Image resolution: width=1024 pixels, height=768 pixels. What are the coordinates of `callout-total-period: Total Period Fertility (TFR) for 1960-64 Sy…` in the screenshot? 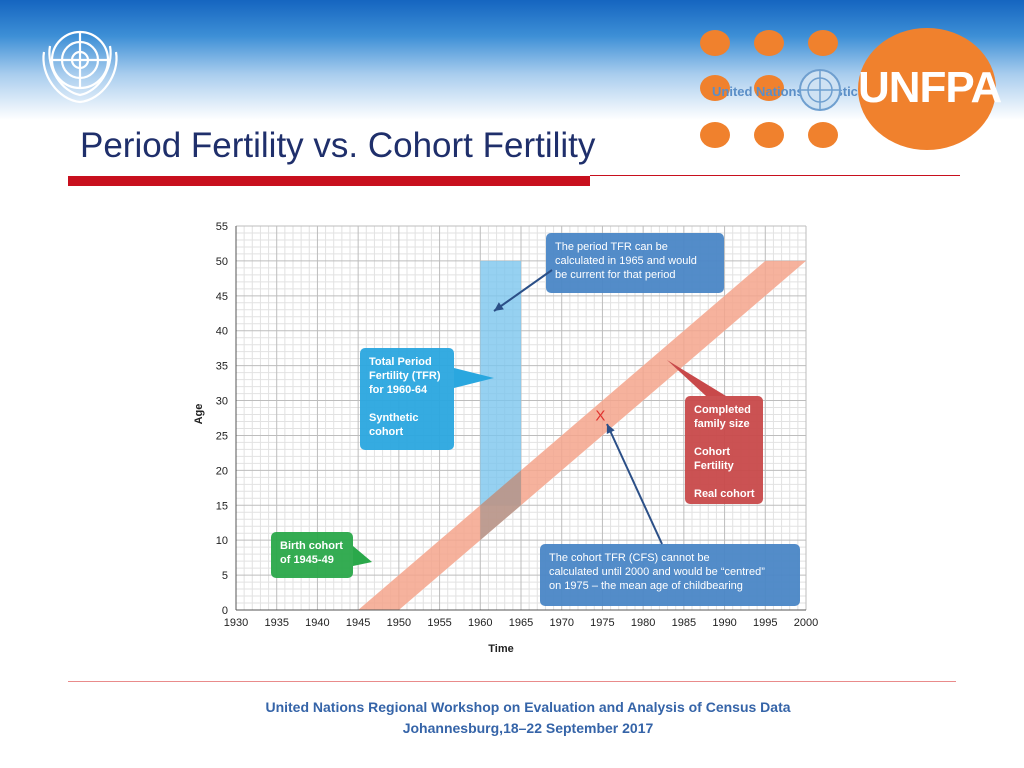 It's located at (427, 399).